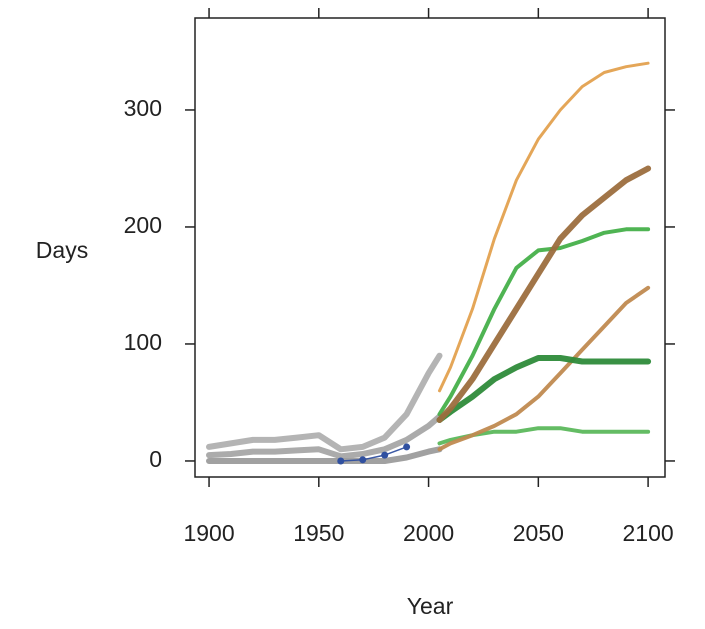  What do you see at coordinates (143, 108) in the screenshot?
I see `y-tick-label: 300` at bounding box center [143, 108].